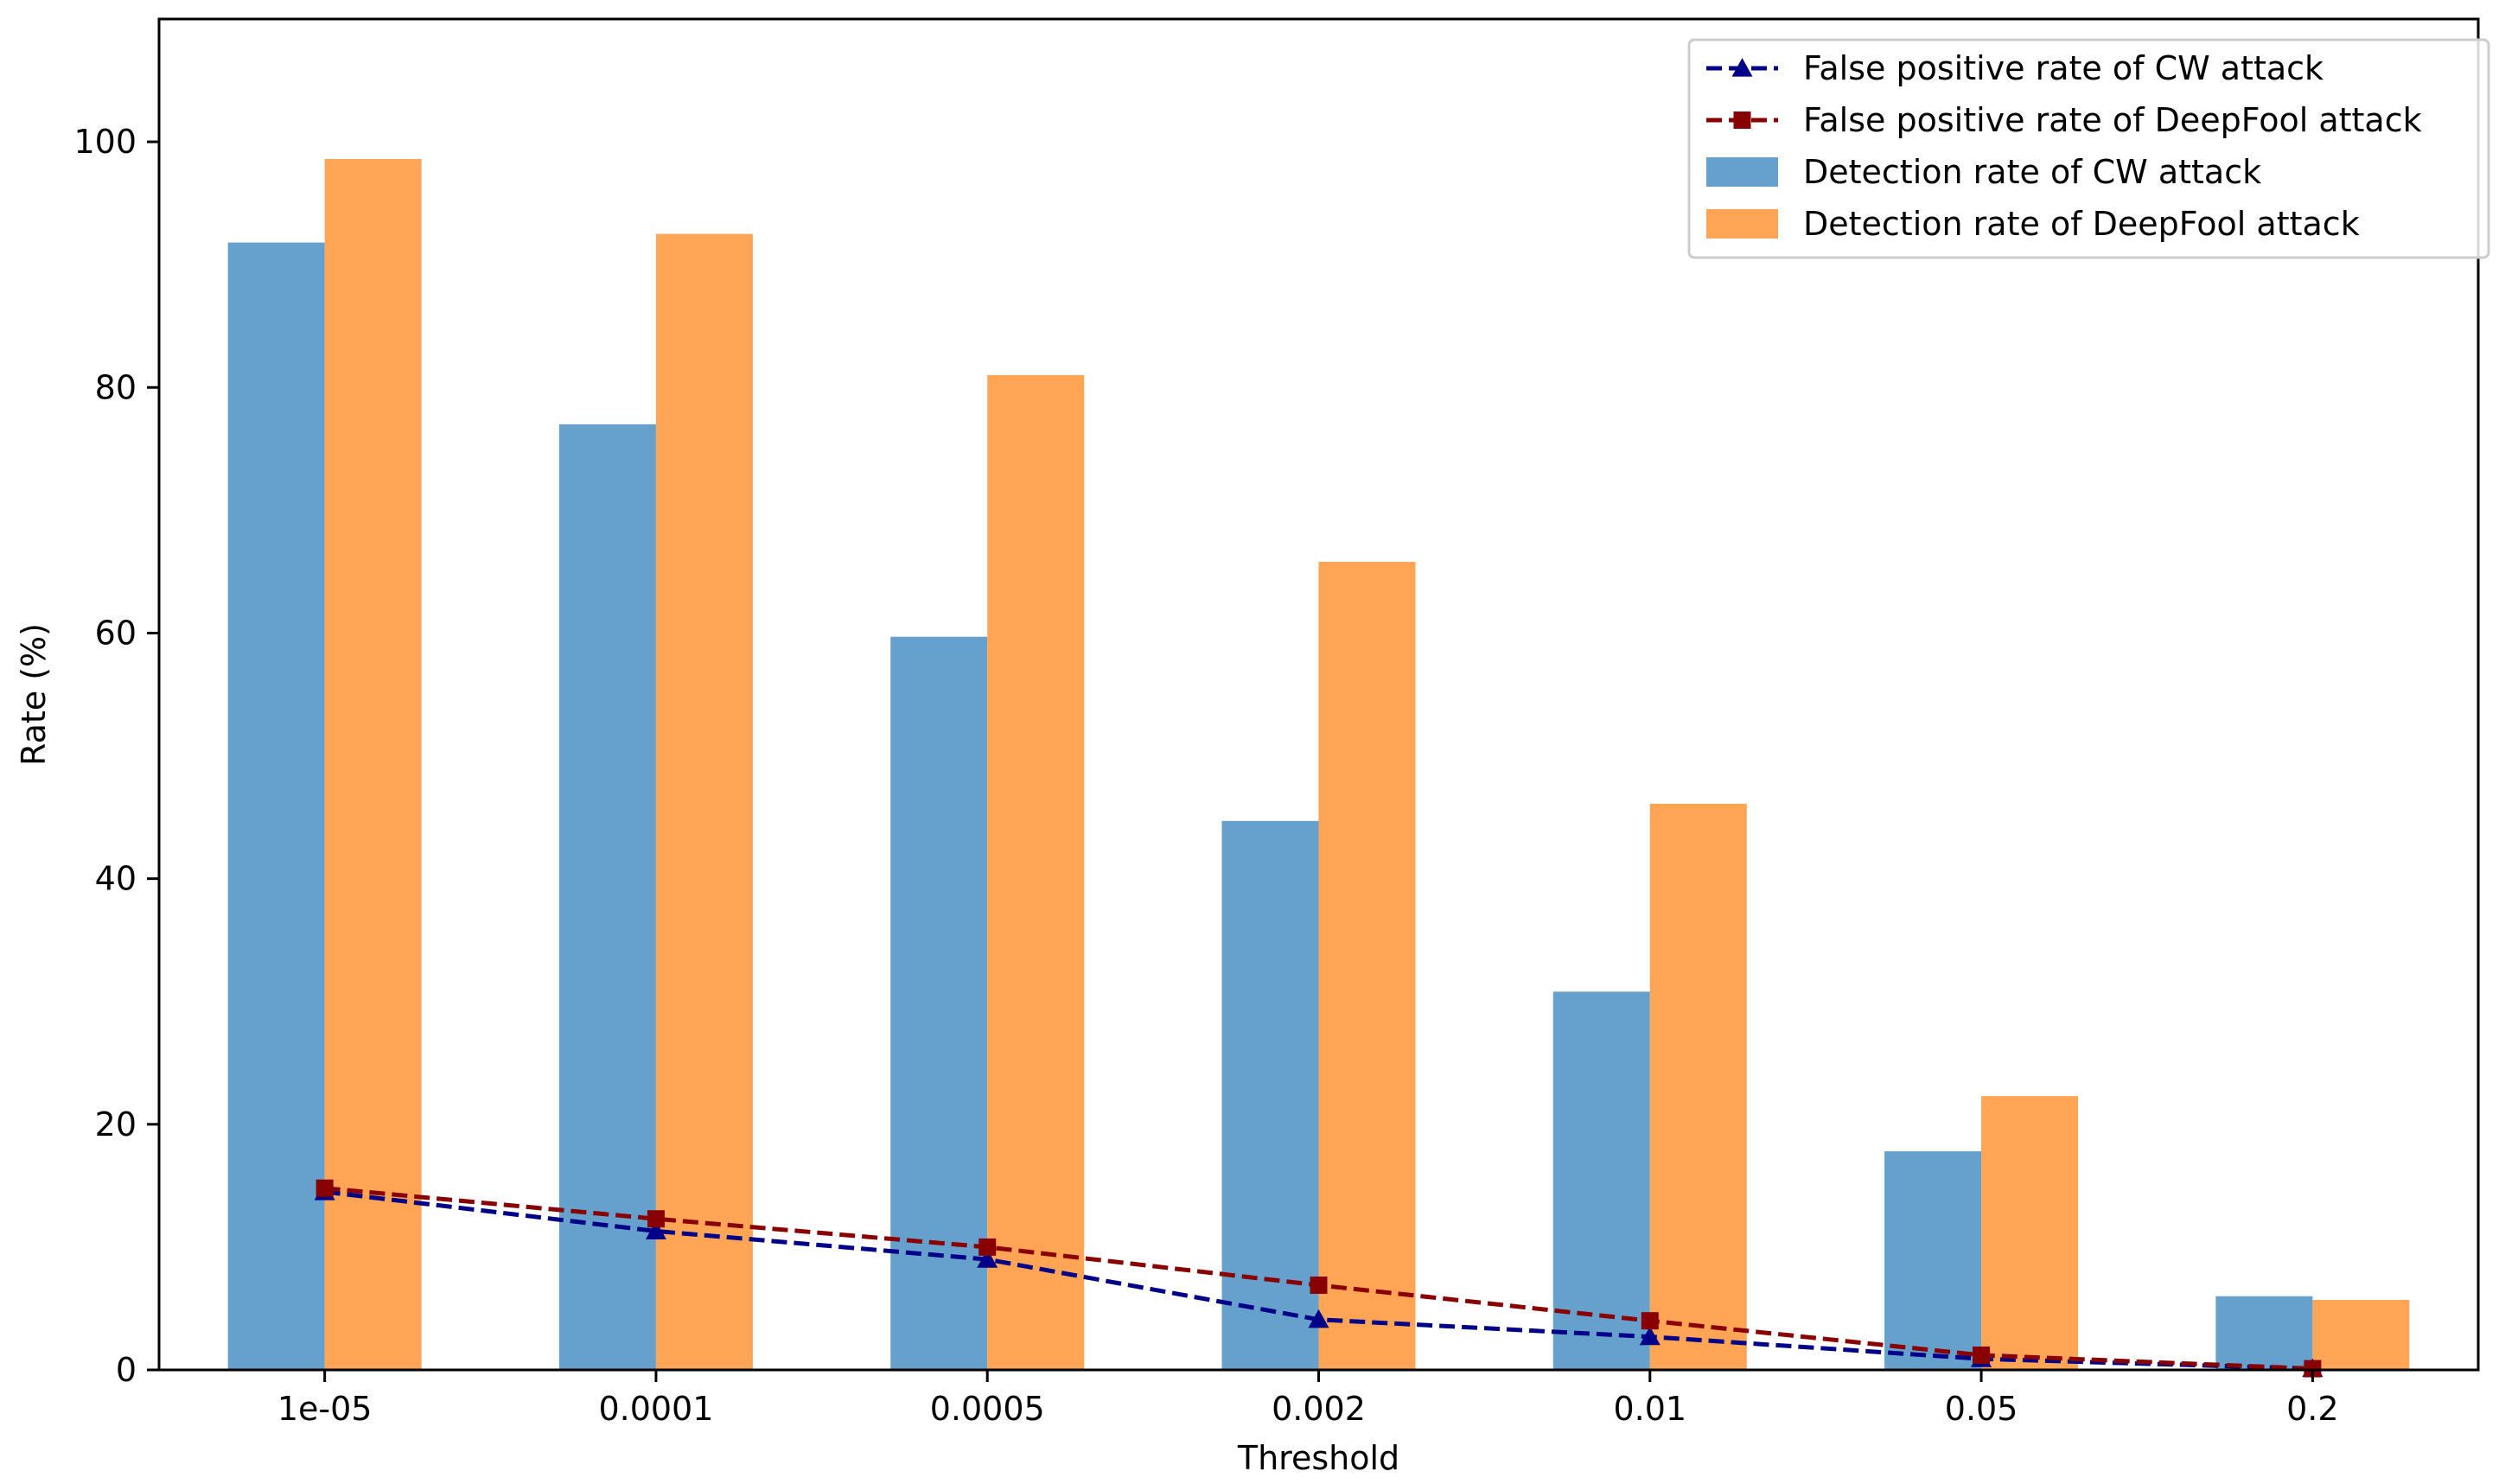 The width and height of the screenshot is (2518, 1484). What do you see at coordinates (1319, 1409) in the screenshot?
I see `x-tick-label-3: 0.002` at bounding box center [1319, 1409].